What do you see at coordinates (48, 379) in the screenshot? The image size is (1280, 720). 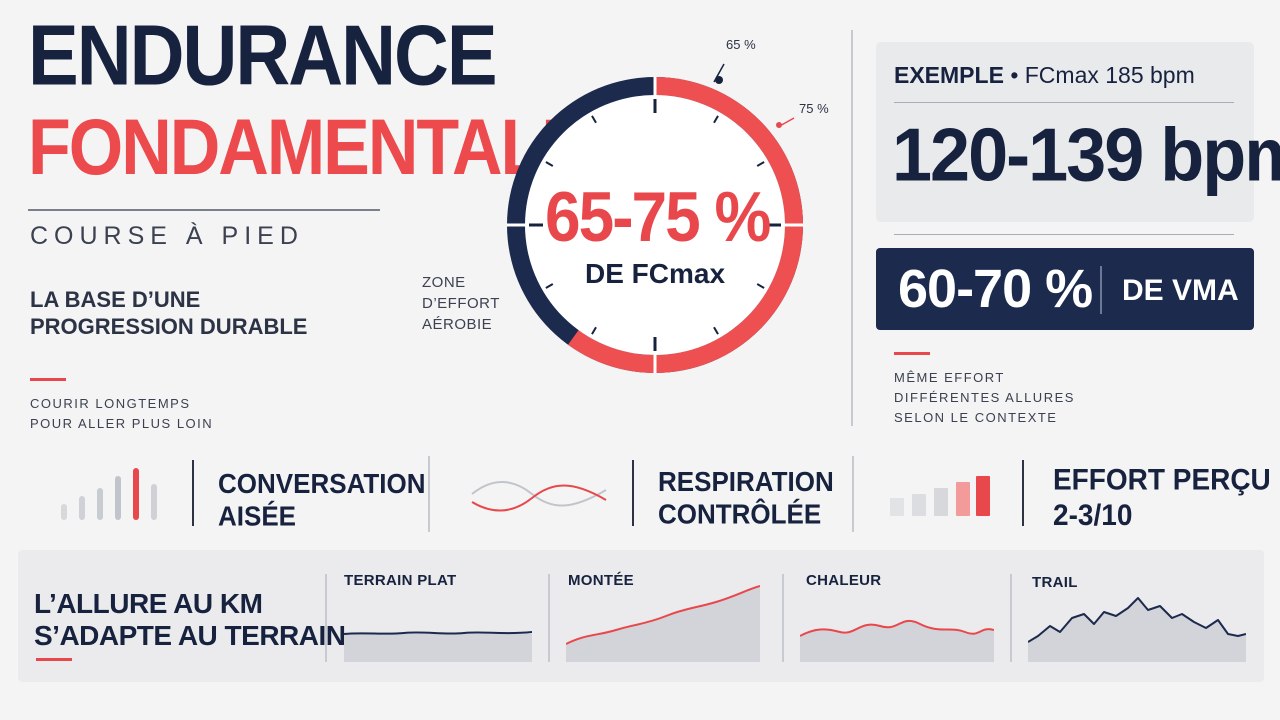 I see `accent-dash` at bounding box center [48, 379].